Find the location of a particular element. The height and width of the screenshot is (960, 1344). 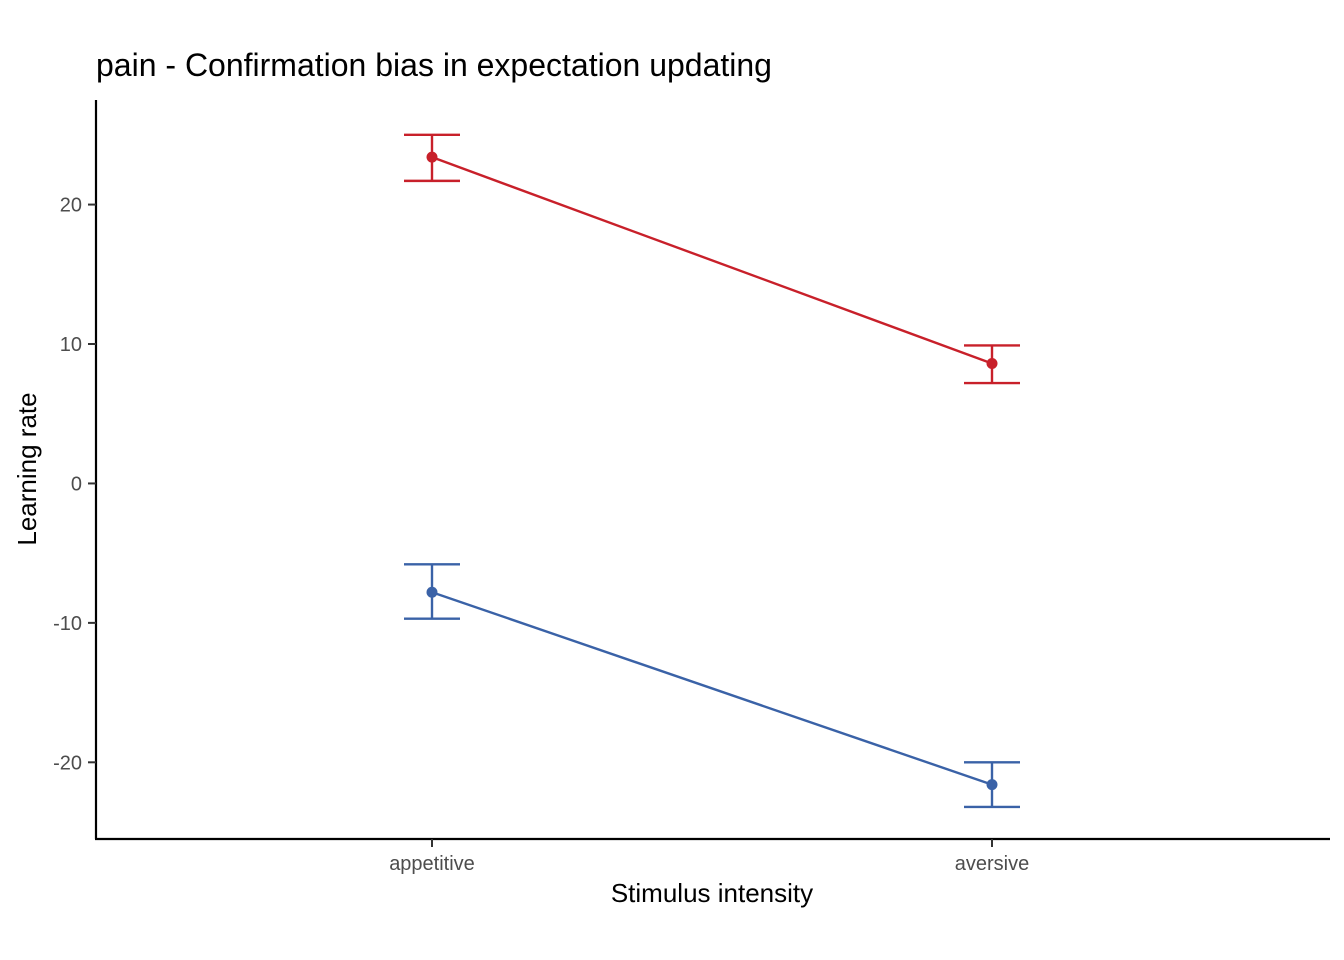

x-tick-label: aversive is located at coordinates (992, 864).